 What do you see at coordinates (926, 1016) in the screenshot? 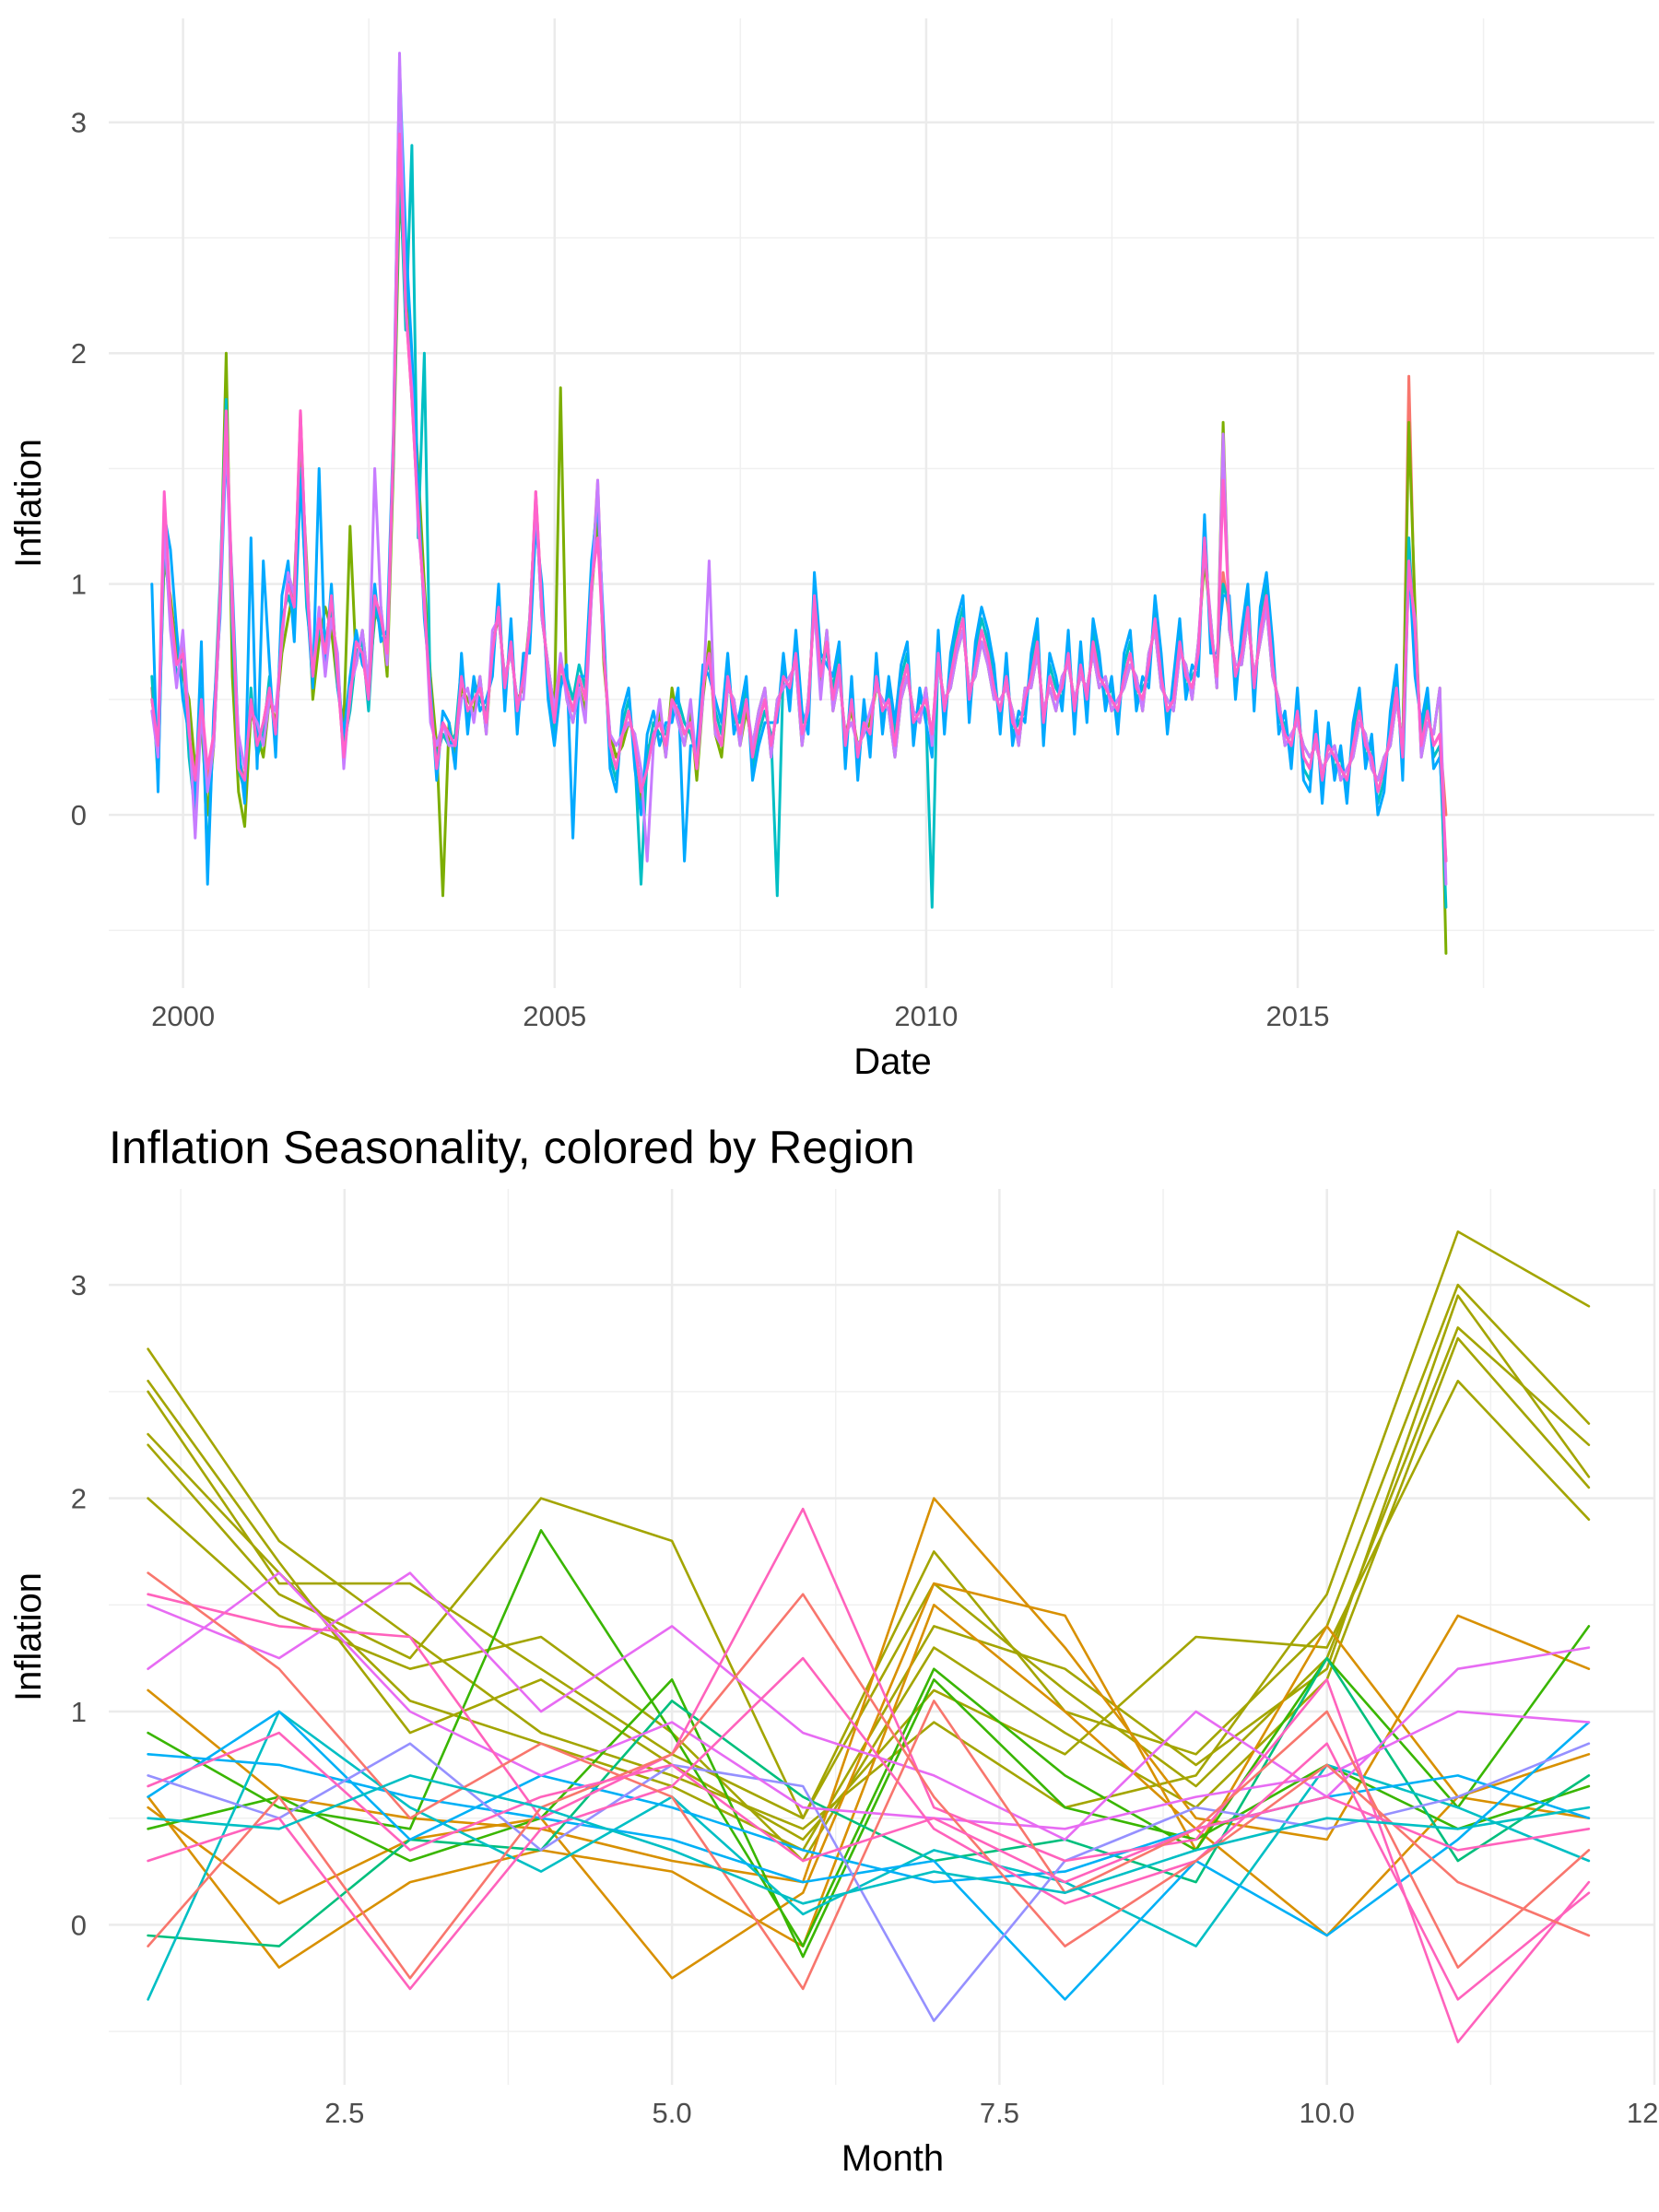
I see `x-tick-label: 2010` at bounding box center [926, 1016].